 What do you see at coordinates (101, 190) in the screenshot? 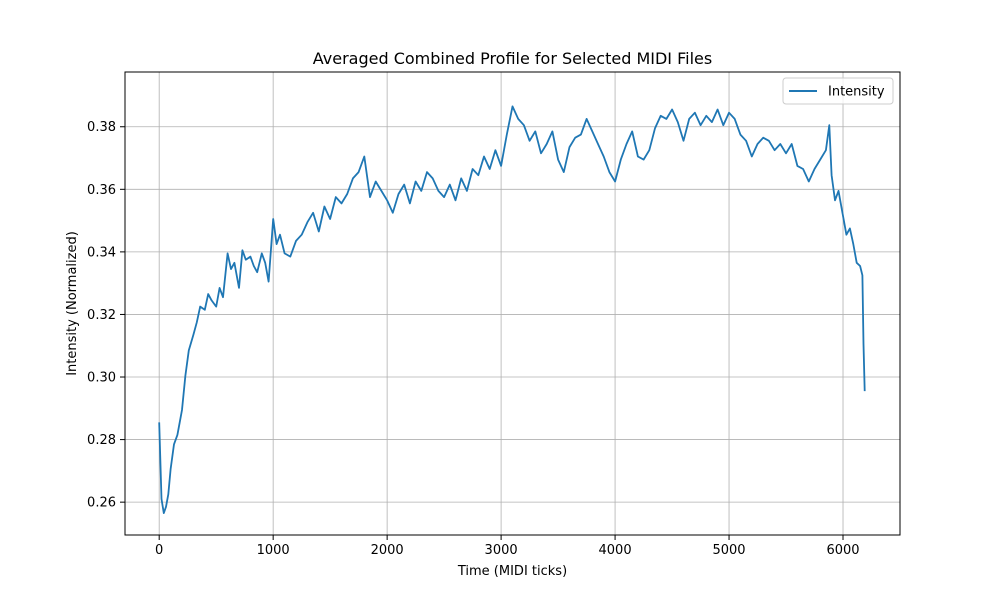
I see `y-tick-label: 0.36` at bounding box center [101, 190].